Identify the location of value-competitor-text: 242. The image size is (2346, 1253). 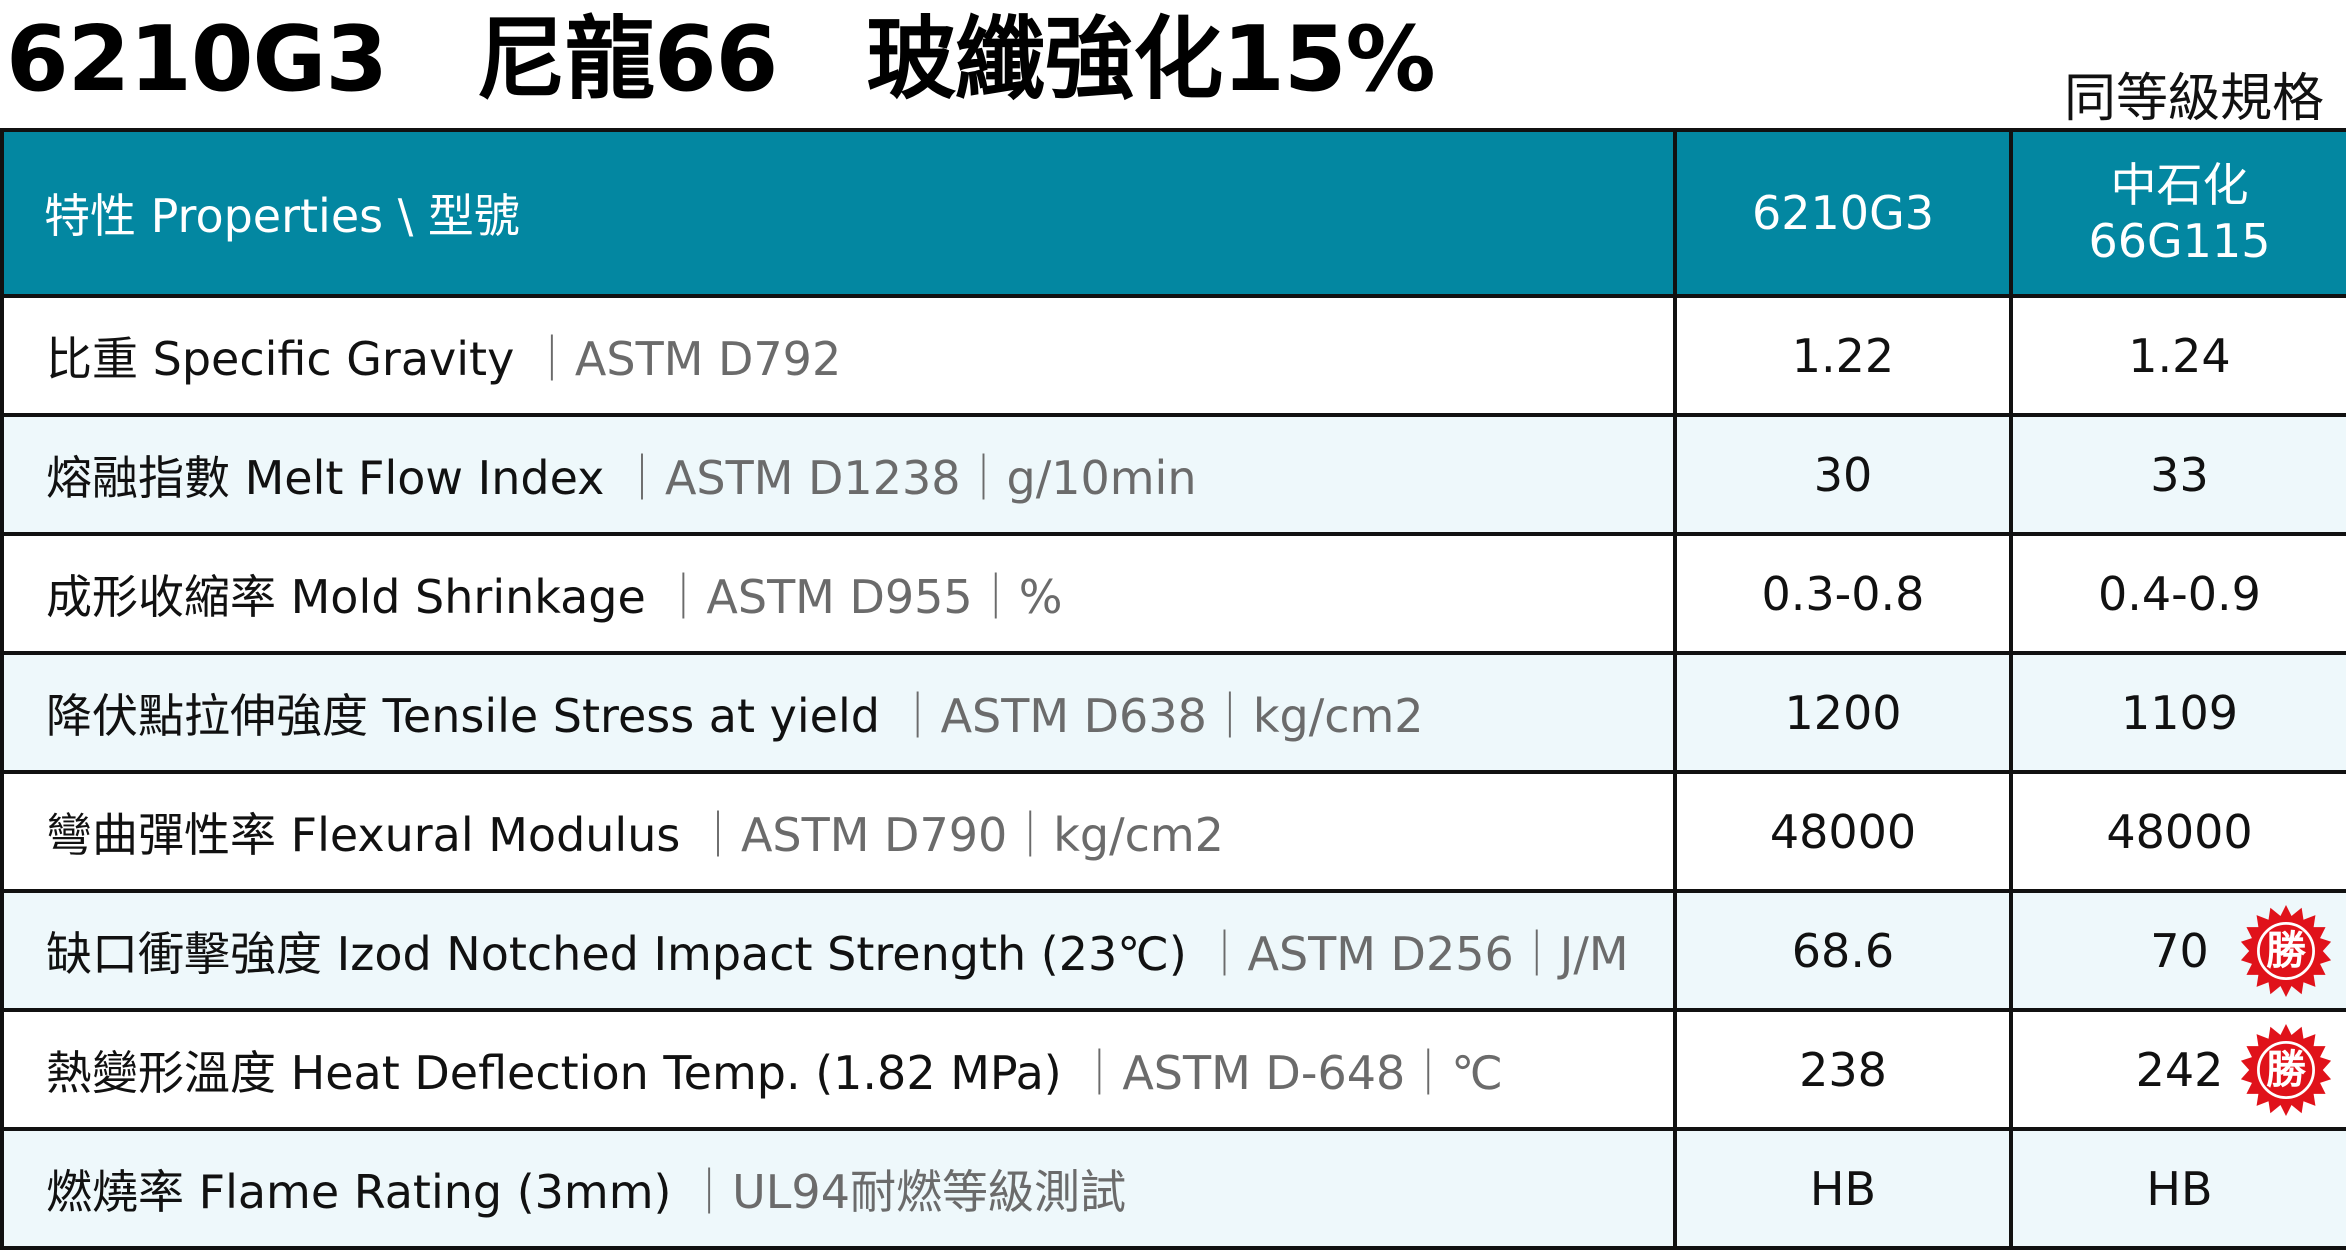
(2179, 1069).